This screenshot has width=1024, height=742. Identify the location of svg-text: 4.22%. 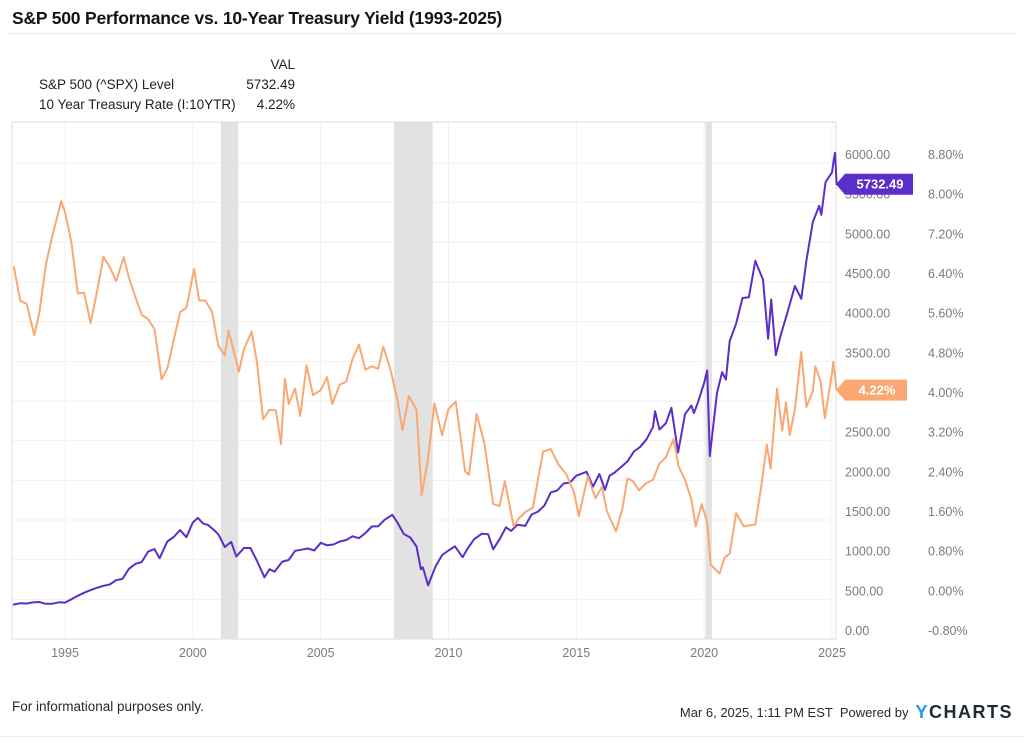
(877, 390).